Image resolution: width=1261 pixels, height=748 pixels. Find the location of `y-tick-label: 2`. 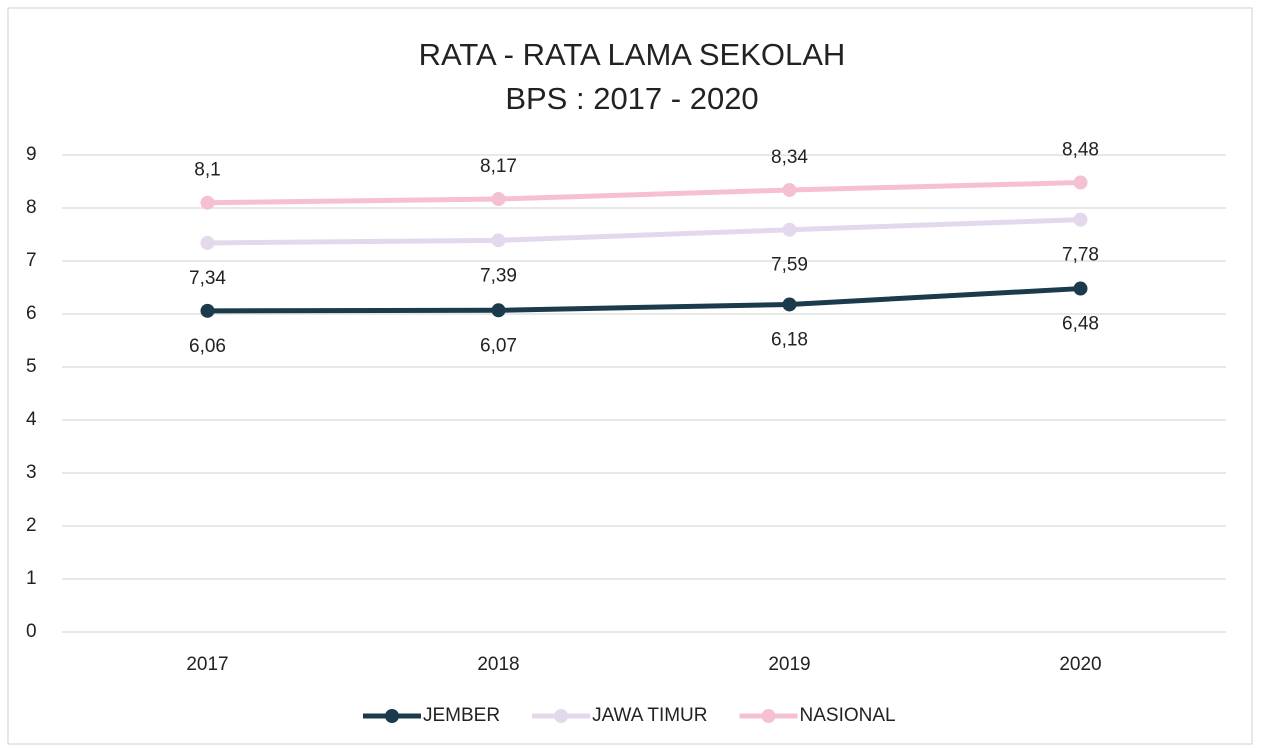

y-tick-label: 2 is located at coordinates (31, 525).